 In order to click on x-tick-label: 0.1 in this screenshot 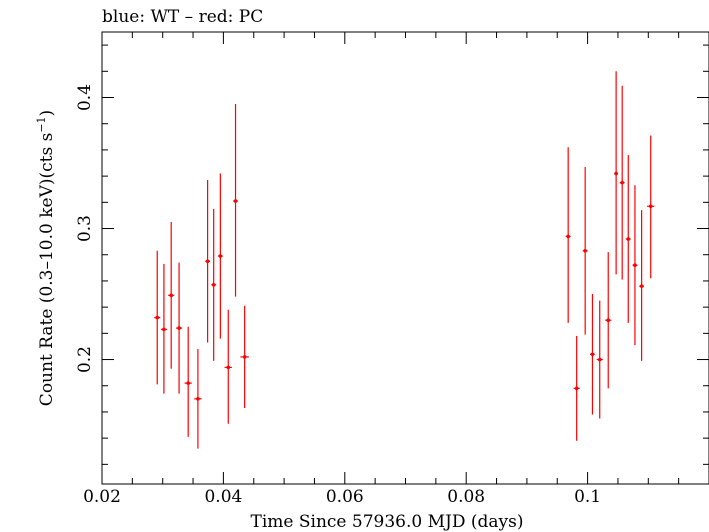, I will do `click(587, 497)`.